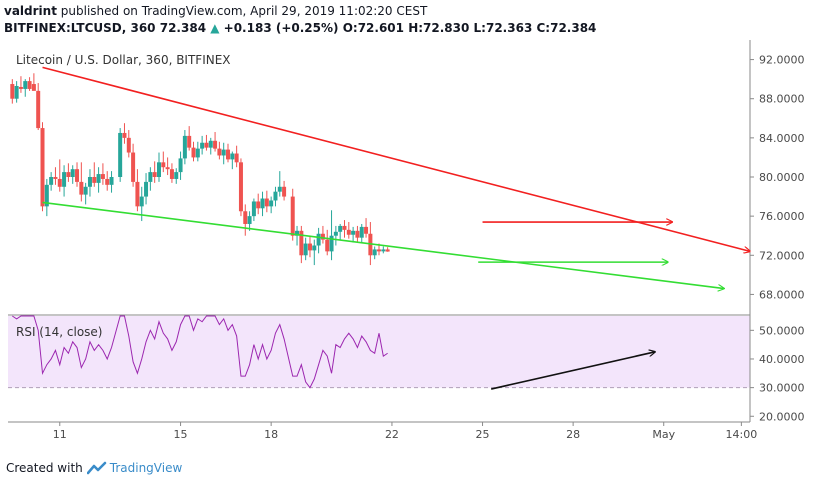  Describe the element at coordinates (44, 468) in the screenshot. I see `created-with-text: Created with` at that location.